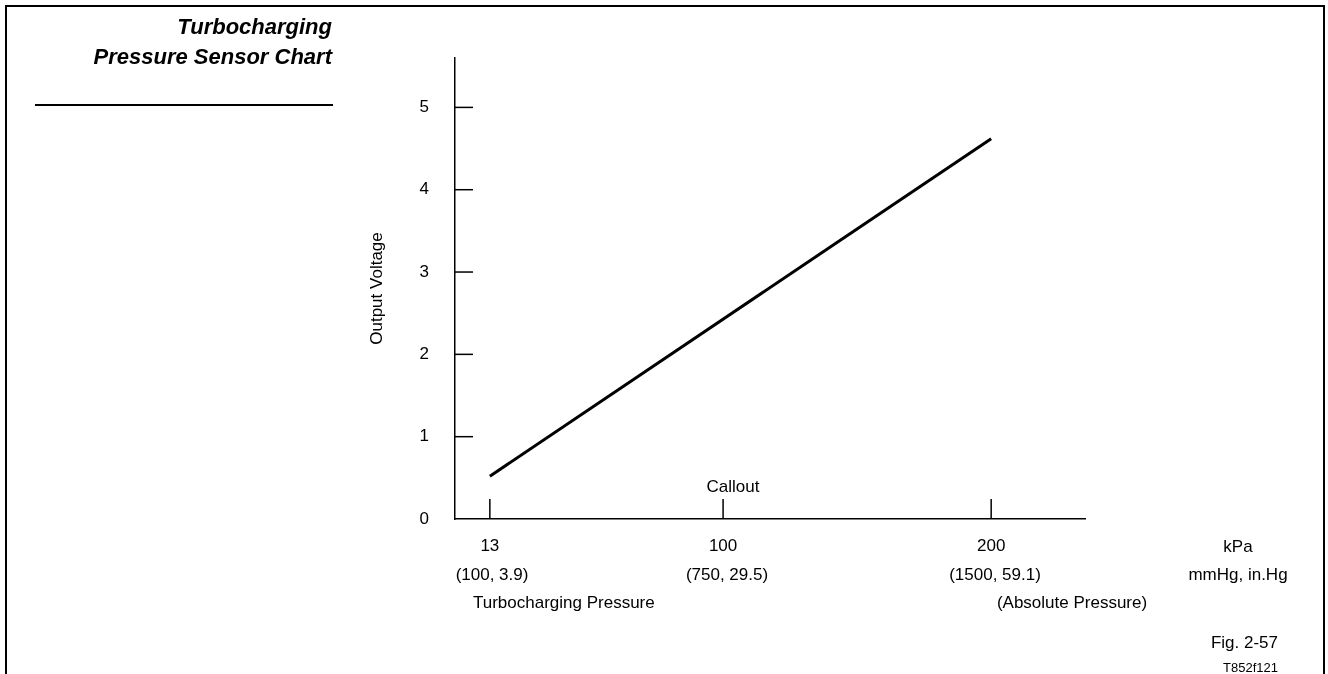 The height and width of the screenshot is (674, 1328). What do you see at coordinates (991, 545) in the screenshot?
I see `x-tick-label: 200` at bounding box center [991, 545].